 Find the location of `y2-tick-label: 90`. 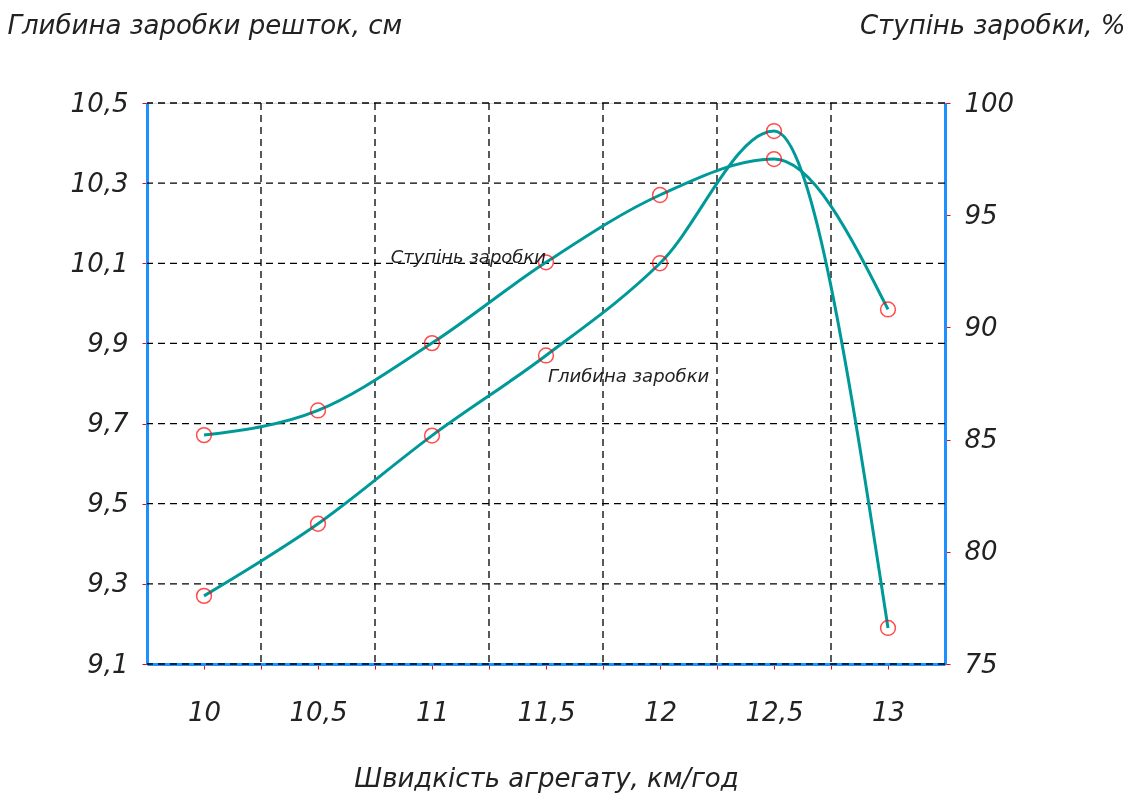

y2-tick-label: 90 is located at coordinates (981, 326).